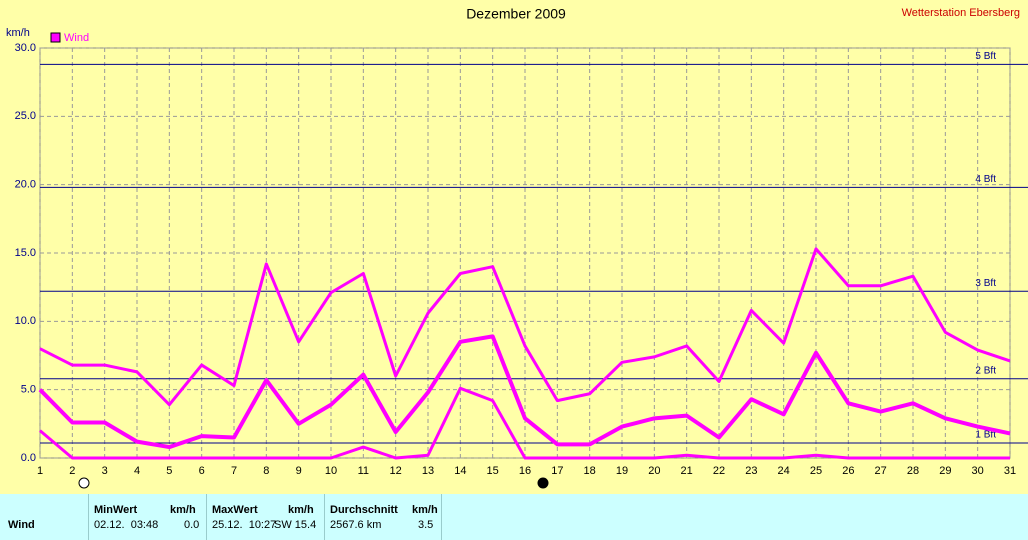 The image size is (1028, 540). Describe the element at coordinates (72, 471) in the screenshot. I see `x-tick-label: 2` at that location.